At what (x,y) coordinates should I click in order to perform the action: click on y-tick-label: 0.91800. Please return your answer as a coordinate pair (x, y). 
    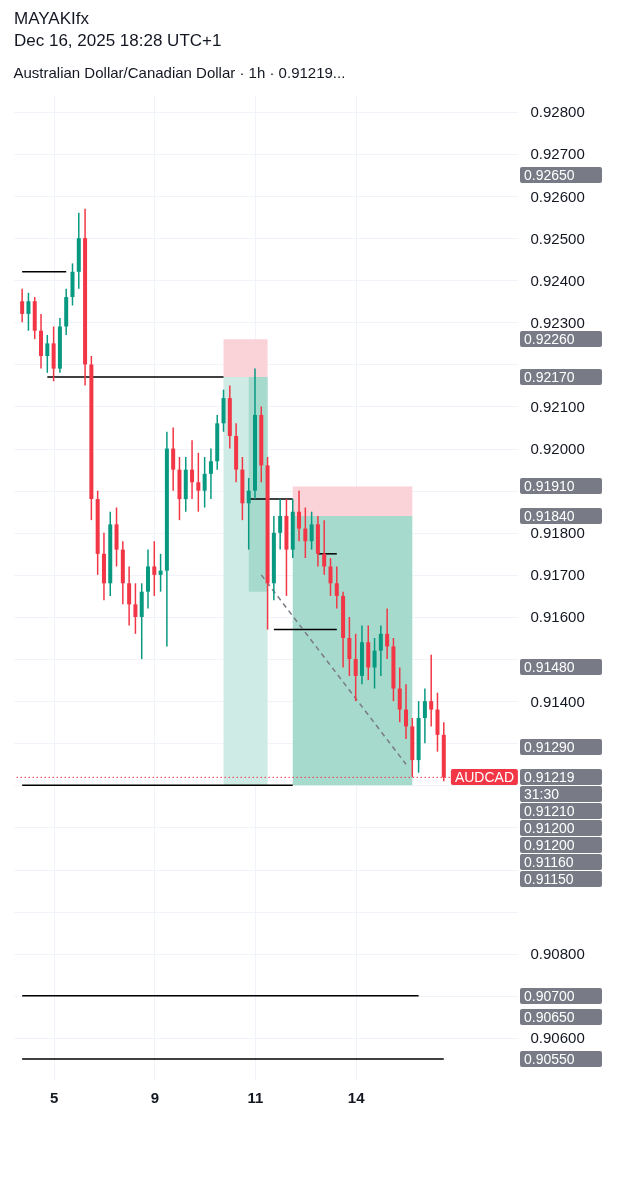
    Looking at the image, I should click on (557, 533).